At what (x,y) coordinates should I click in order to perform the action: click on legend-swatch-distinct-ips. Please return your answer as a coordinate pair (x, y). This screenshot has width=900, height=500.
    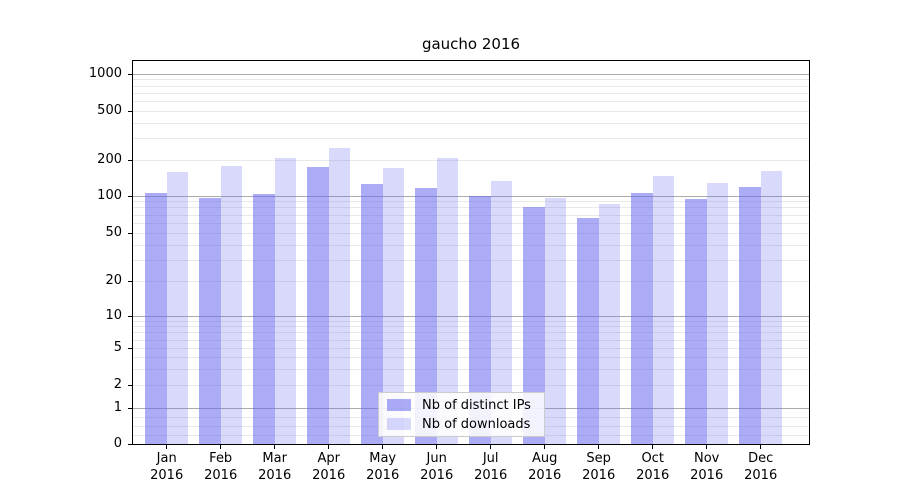
    Looking at the image, I should click on (399, 405).